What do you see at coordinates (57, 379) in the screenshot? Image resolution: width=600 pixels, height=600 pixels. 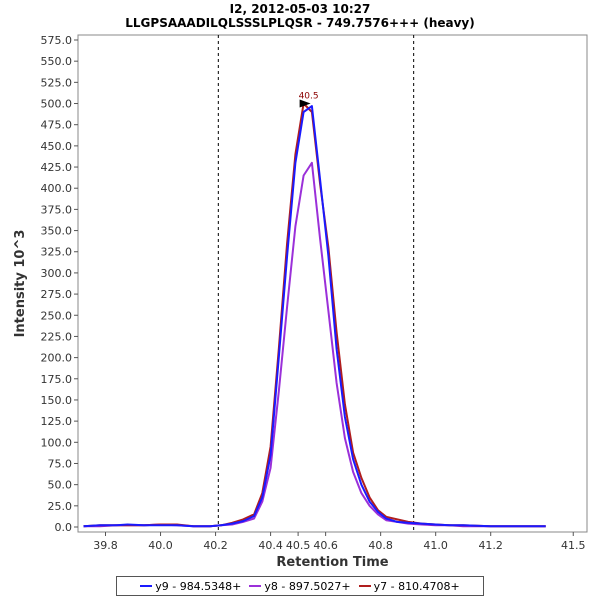 I see `y-tick-label: 175.0` at bounding box center [57, 379].